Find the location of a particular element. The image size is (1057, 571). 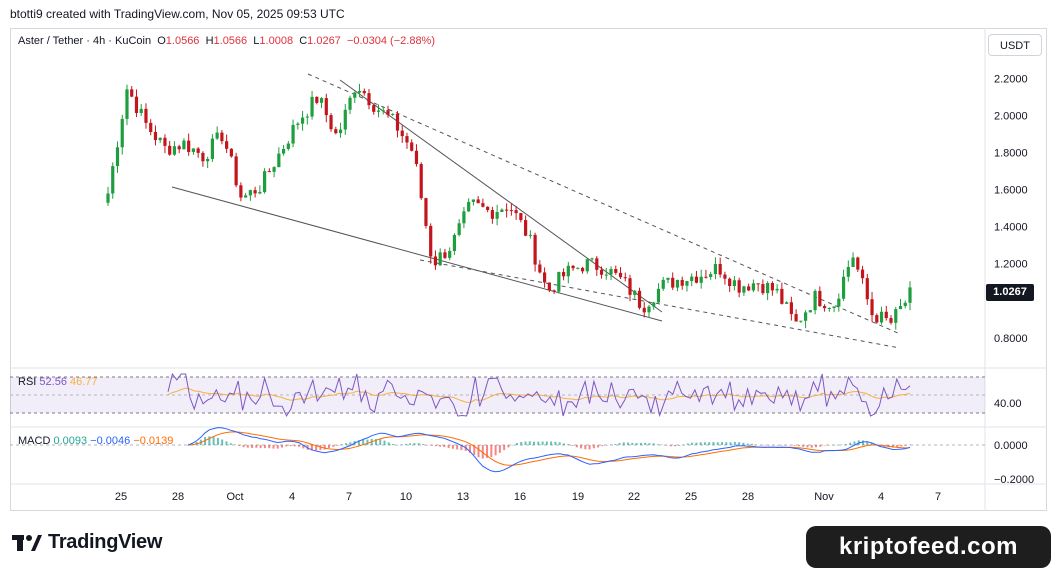

time-tick-label: 7 is located at coordinates (349, 497).